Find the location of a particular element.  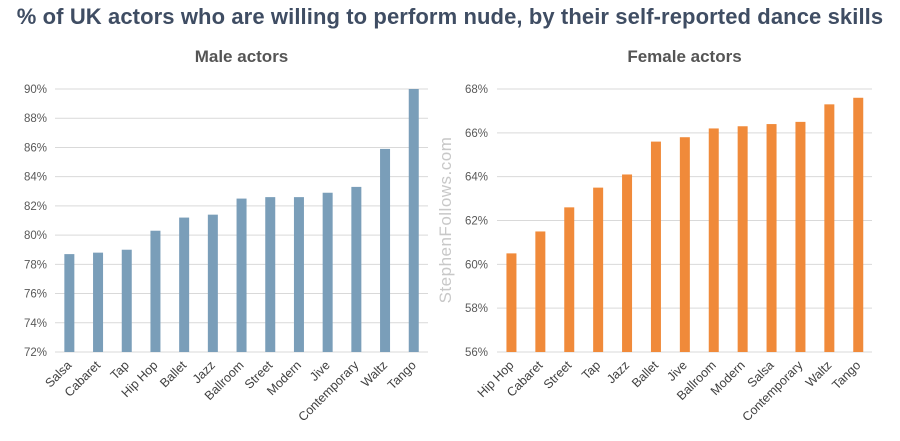

y-tick-label: 90% is located at coordinates (35, 90).